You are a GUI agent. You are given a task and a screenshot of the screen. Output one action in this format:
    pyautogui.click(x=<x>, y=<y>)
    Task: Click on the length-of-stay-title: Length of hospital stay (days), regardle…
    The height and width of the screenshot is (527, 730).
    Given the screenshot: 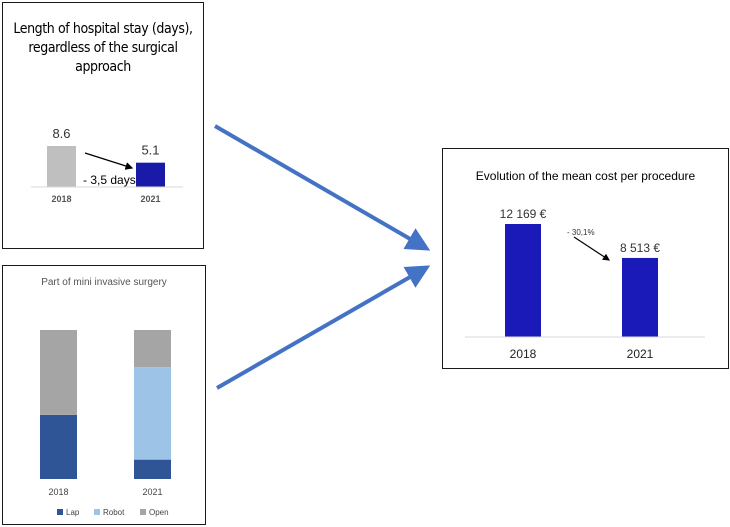 What is the action you would take?
    pyautogui.click(x=103, y=48)
    